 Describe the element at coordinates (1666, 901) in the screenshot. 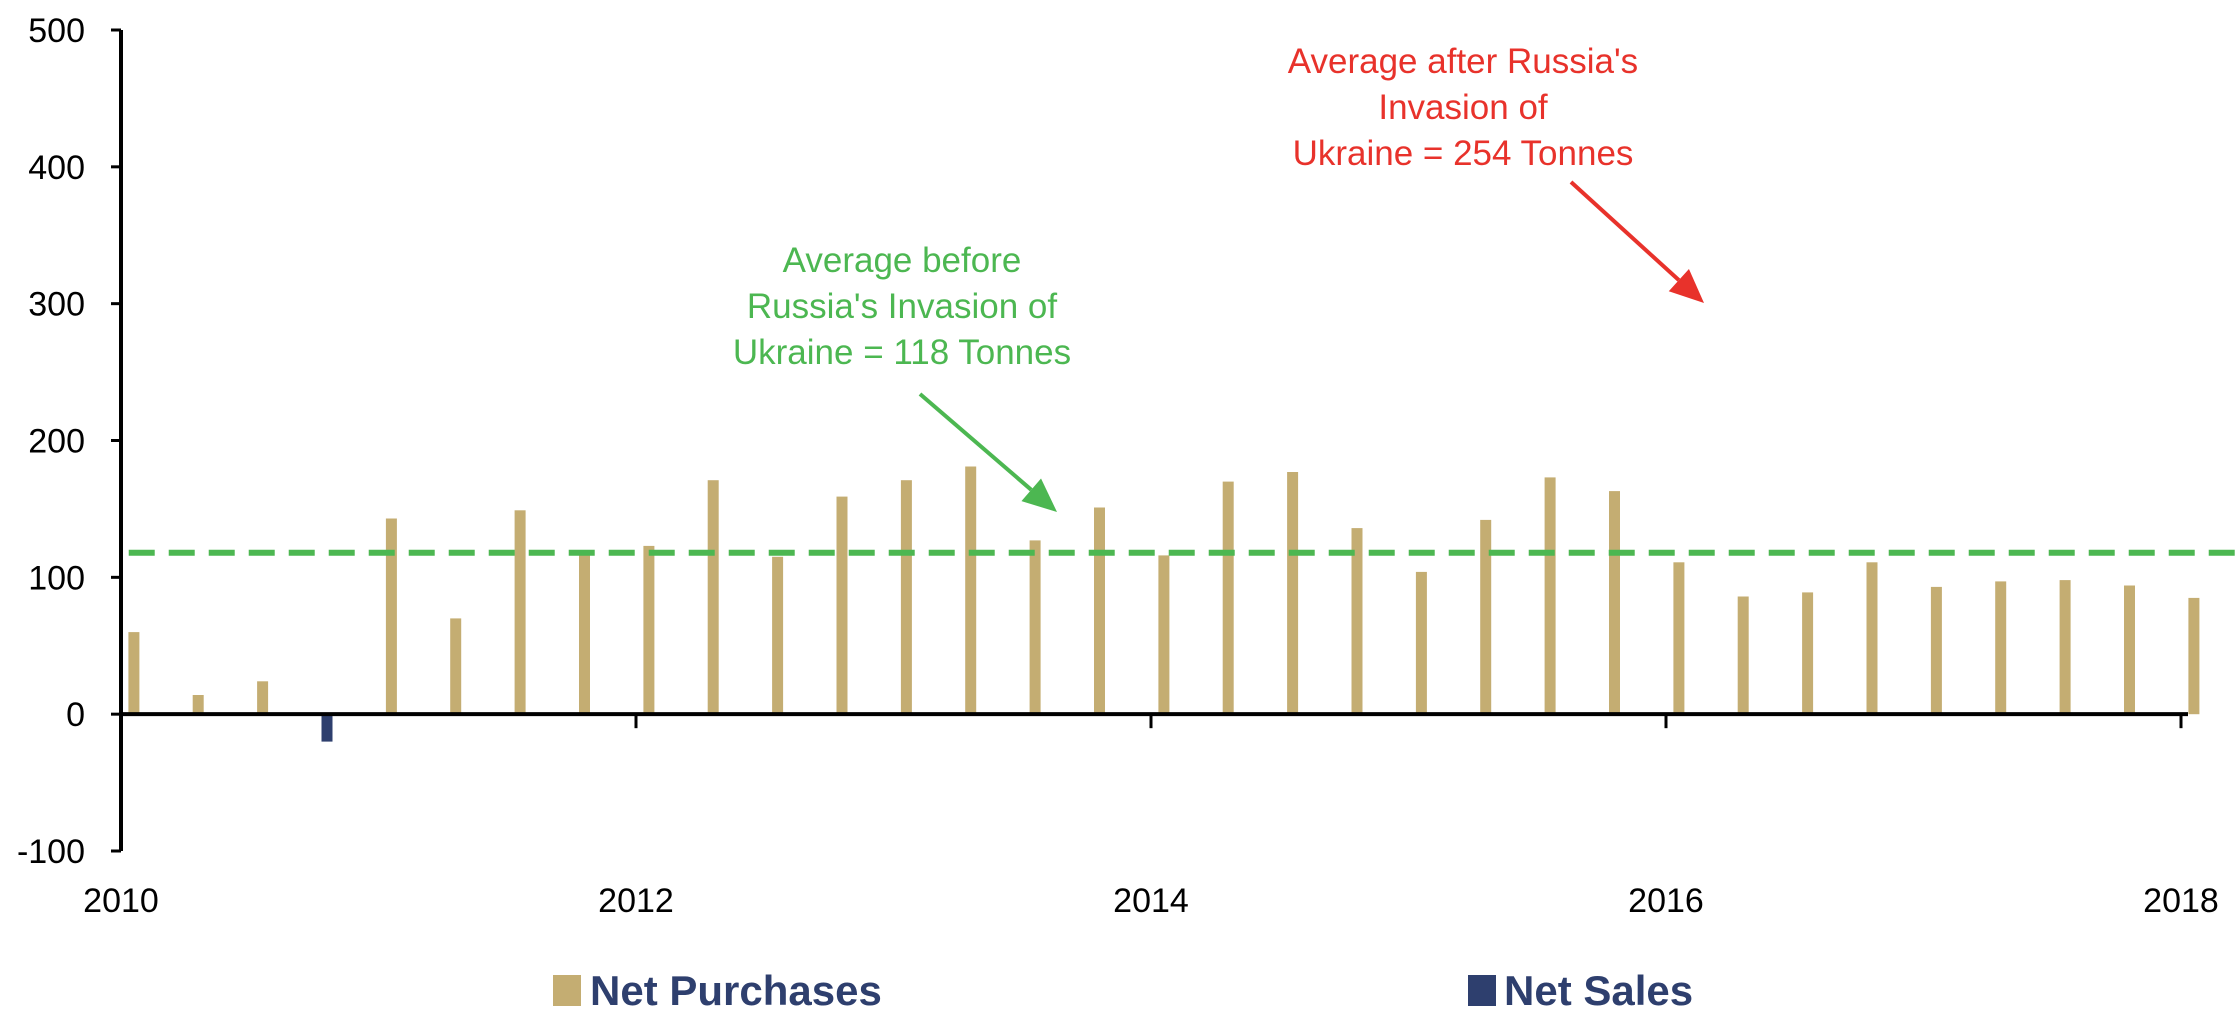

I see `x-tick-label: 2016` at that location.